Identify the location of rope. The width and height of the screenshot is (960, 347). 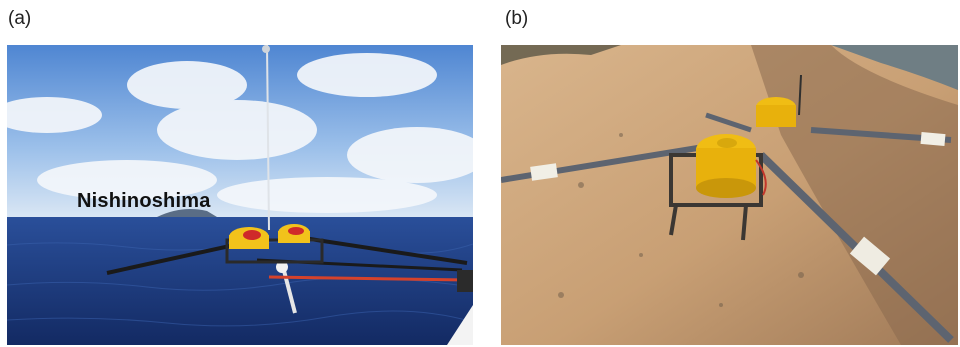
(368, 278).